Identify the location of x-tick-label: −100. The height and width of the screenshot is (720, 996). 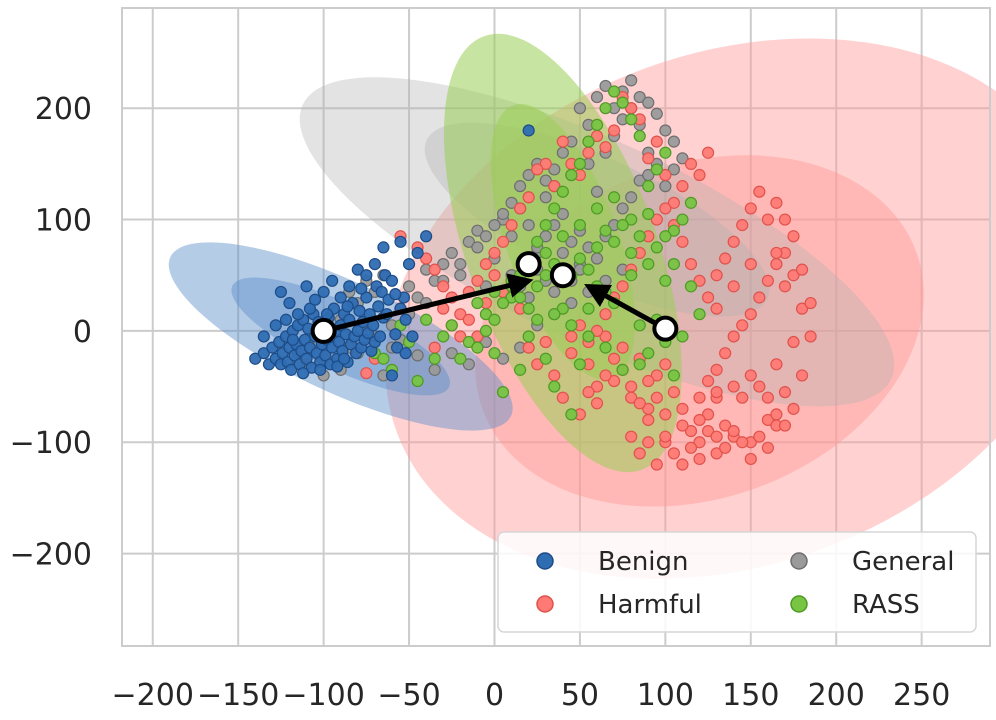
(323, 695).